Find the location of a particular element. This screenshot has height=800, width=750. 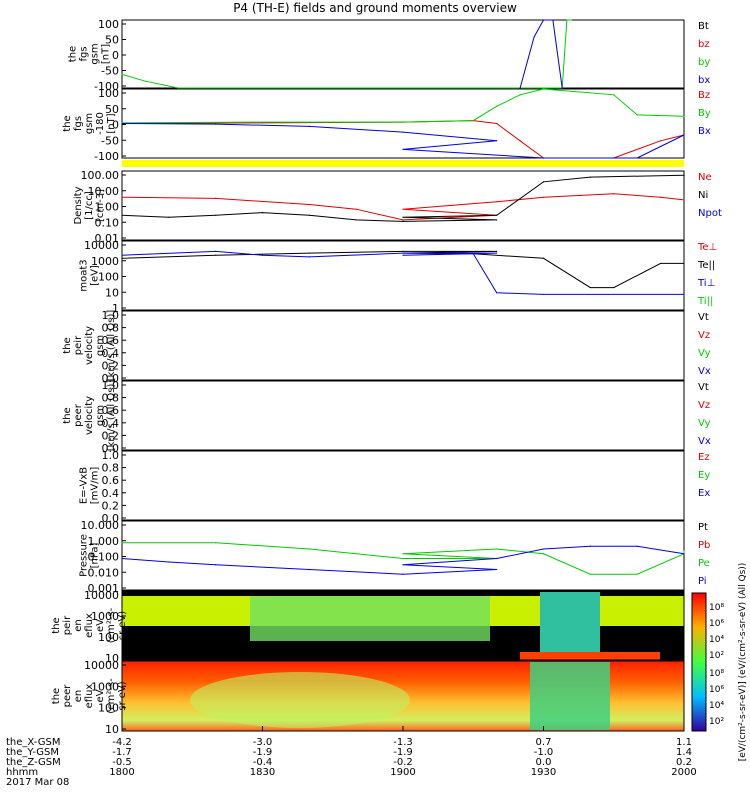

legend-entry: By is located at coordinates (704, 113).